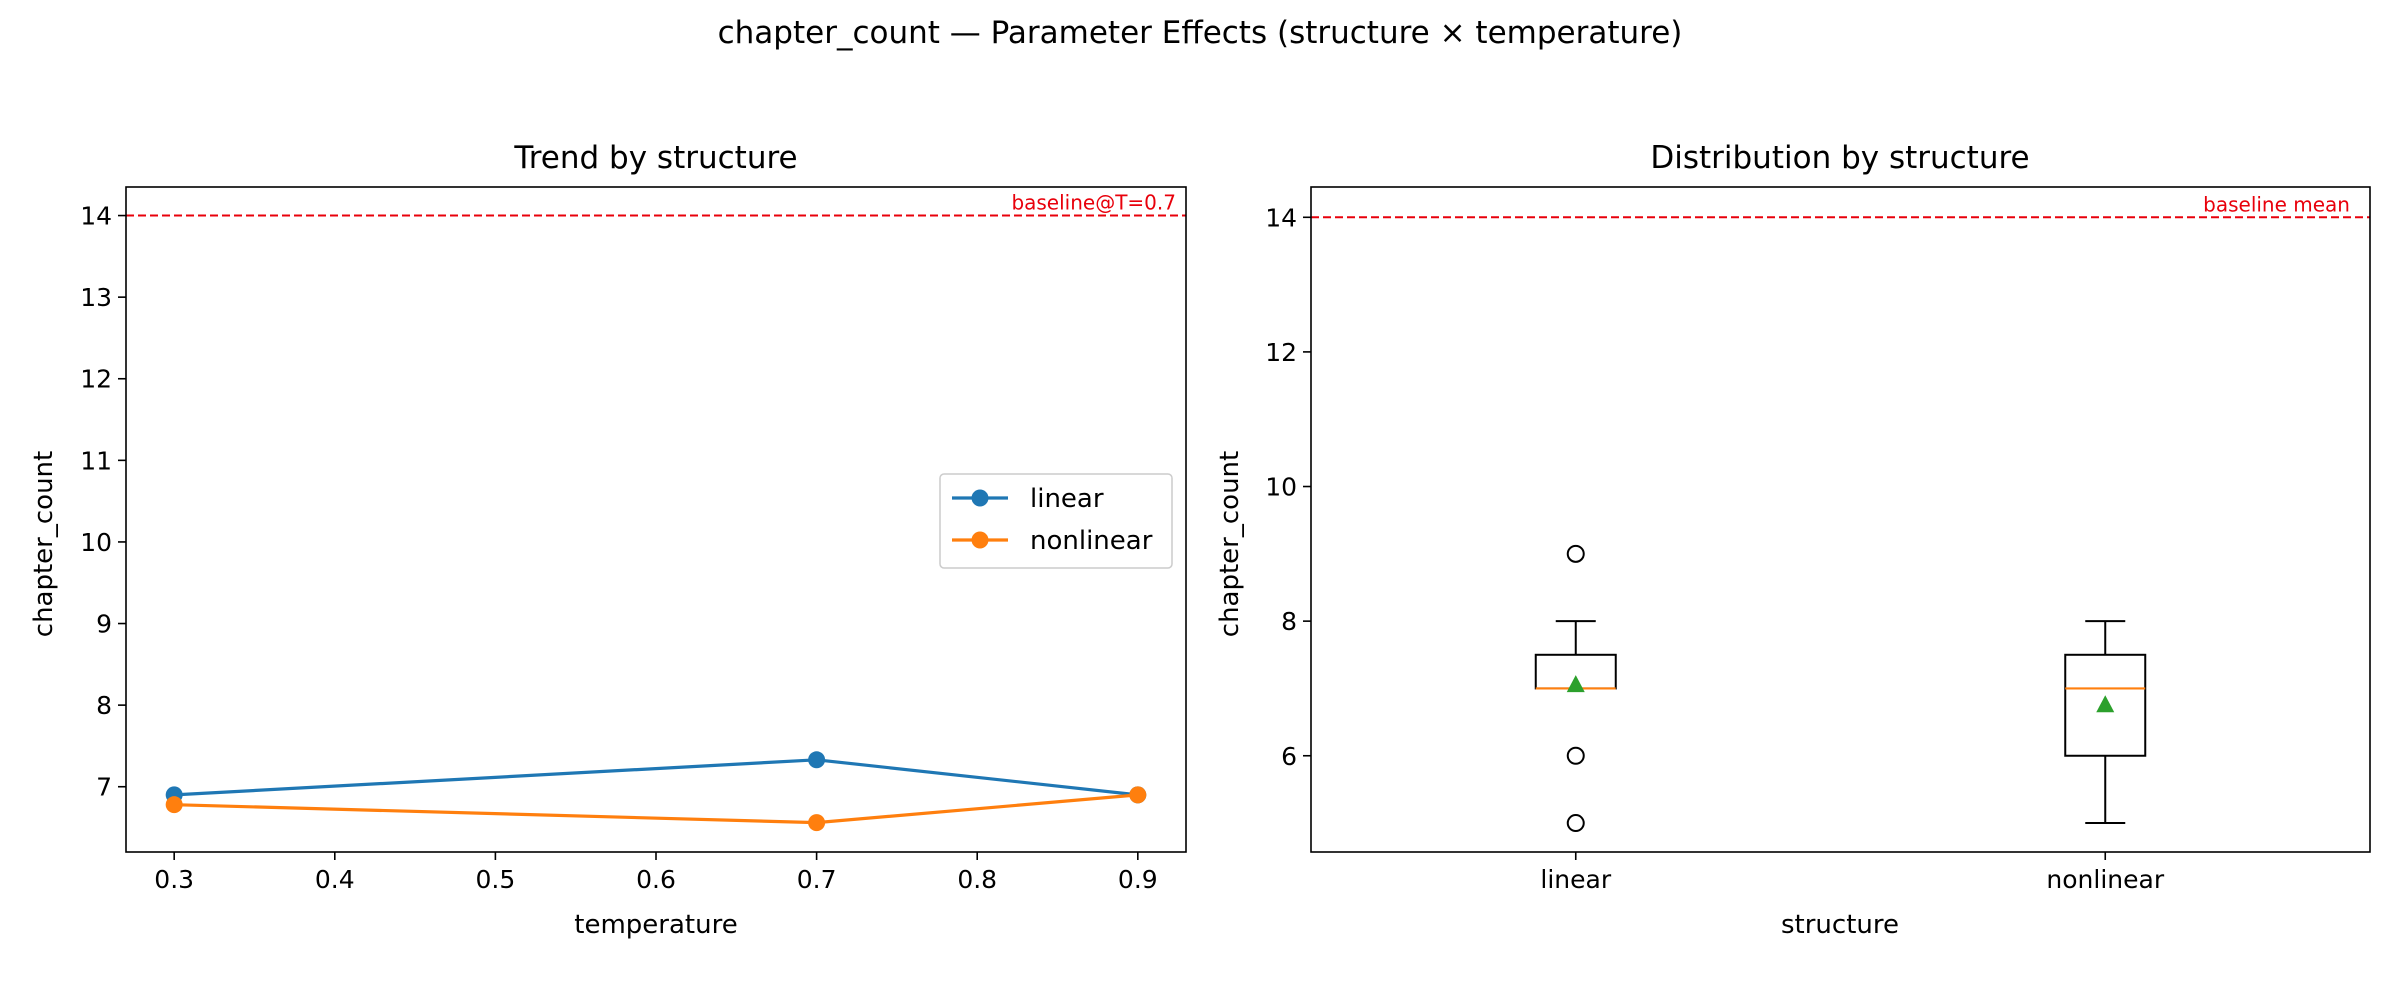  I want to click on legend-label-linear: linear, so click(1067, 499).